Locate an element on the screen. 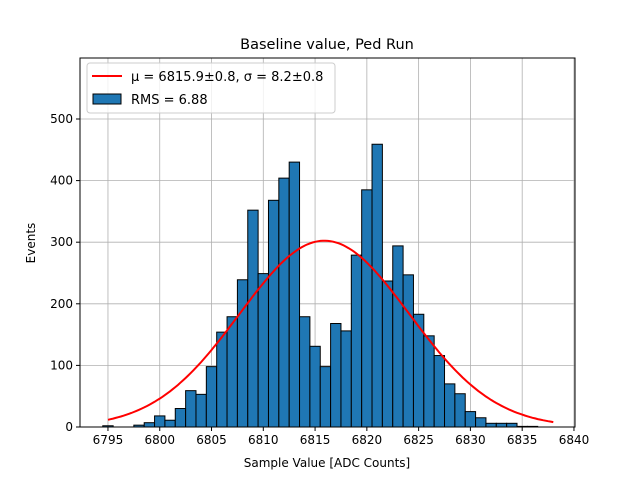 The width and height of the screenshot is (640, 484). x-tick-label: 6835 is located at coordinates (522, 440).